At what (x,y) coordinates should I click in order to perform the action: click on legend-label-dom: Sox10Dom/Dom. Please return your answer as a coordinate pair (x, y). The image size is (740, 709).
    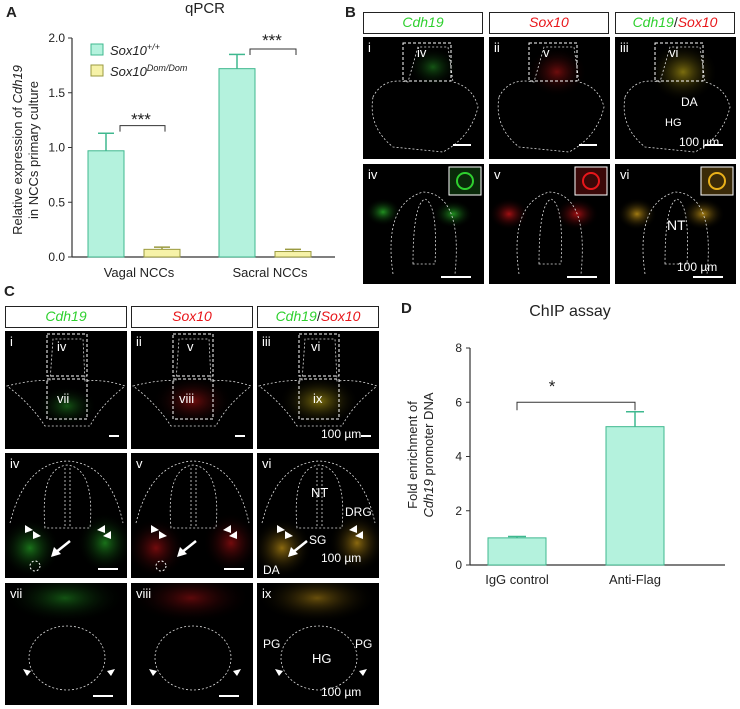
    Looking at the image, I should click on (149, 71).